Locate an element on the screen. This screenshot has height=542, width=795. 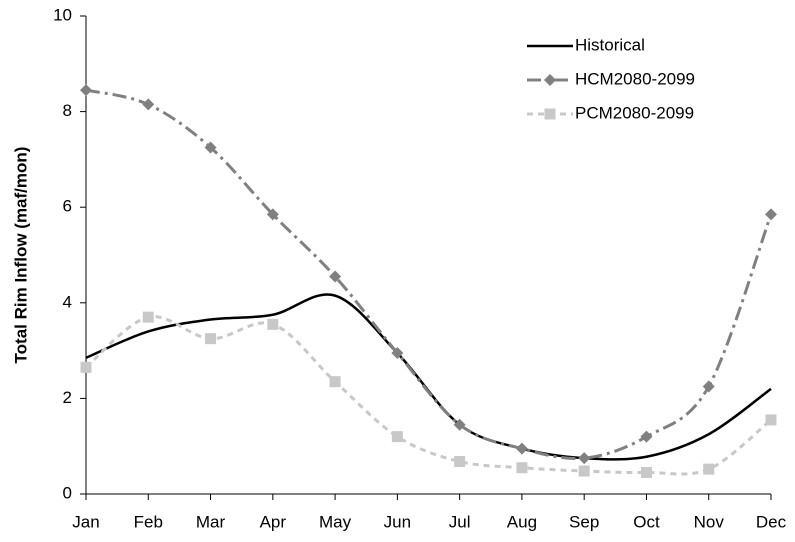
legend-label: Historical is located at coordinates (610, 44).